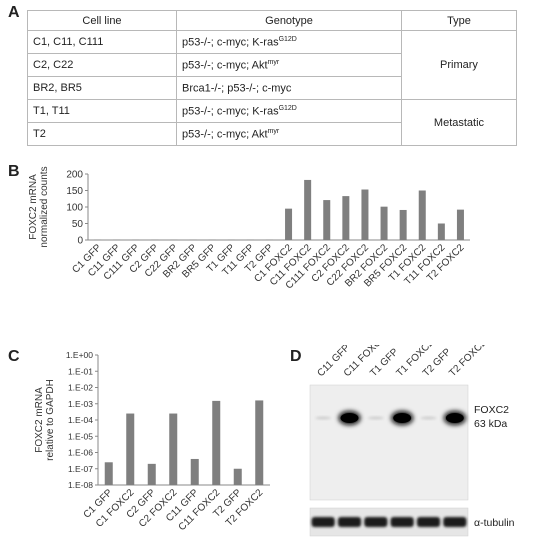 This screenshot has height=550, width=533. I want to click on y-axis-label: FOXC2 mRNArelative to GAPDH, so click(45, 420).